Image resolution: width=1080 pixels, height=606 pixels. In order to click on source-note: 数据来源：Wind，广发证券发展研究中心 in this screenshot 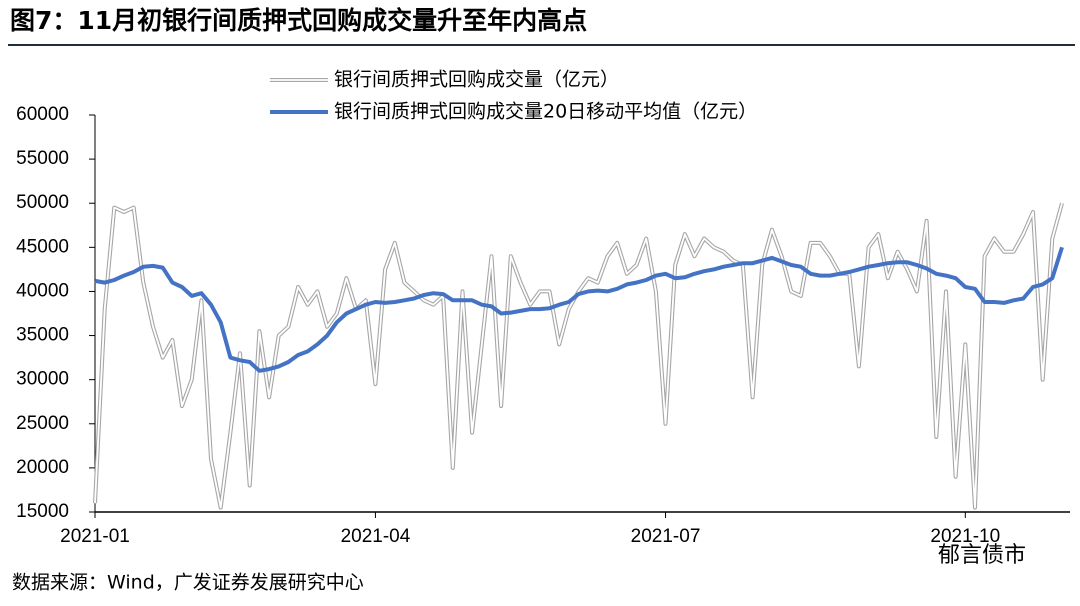, I will do `click(188, 583)`.